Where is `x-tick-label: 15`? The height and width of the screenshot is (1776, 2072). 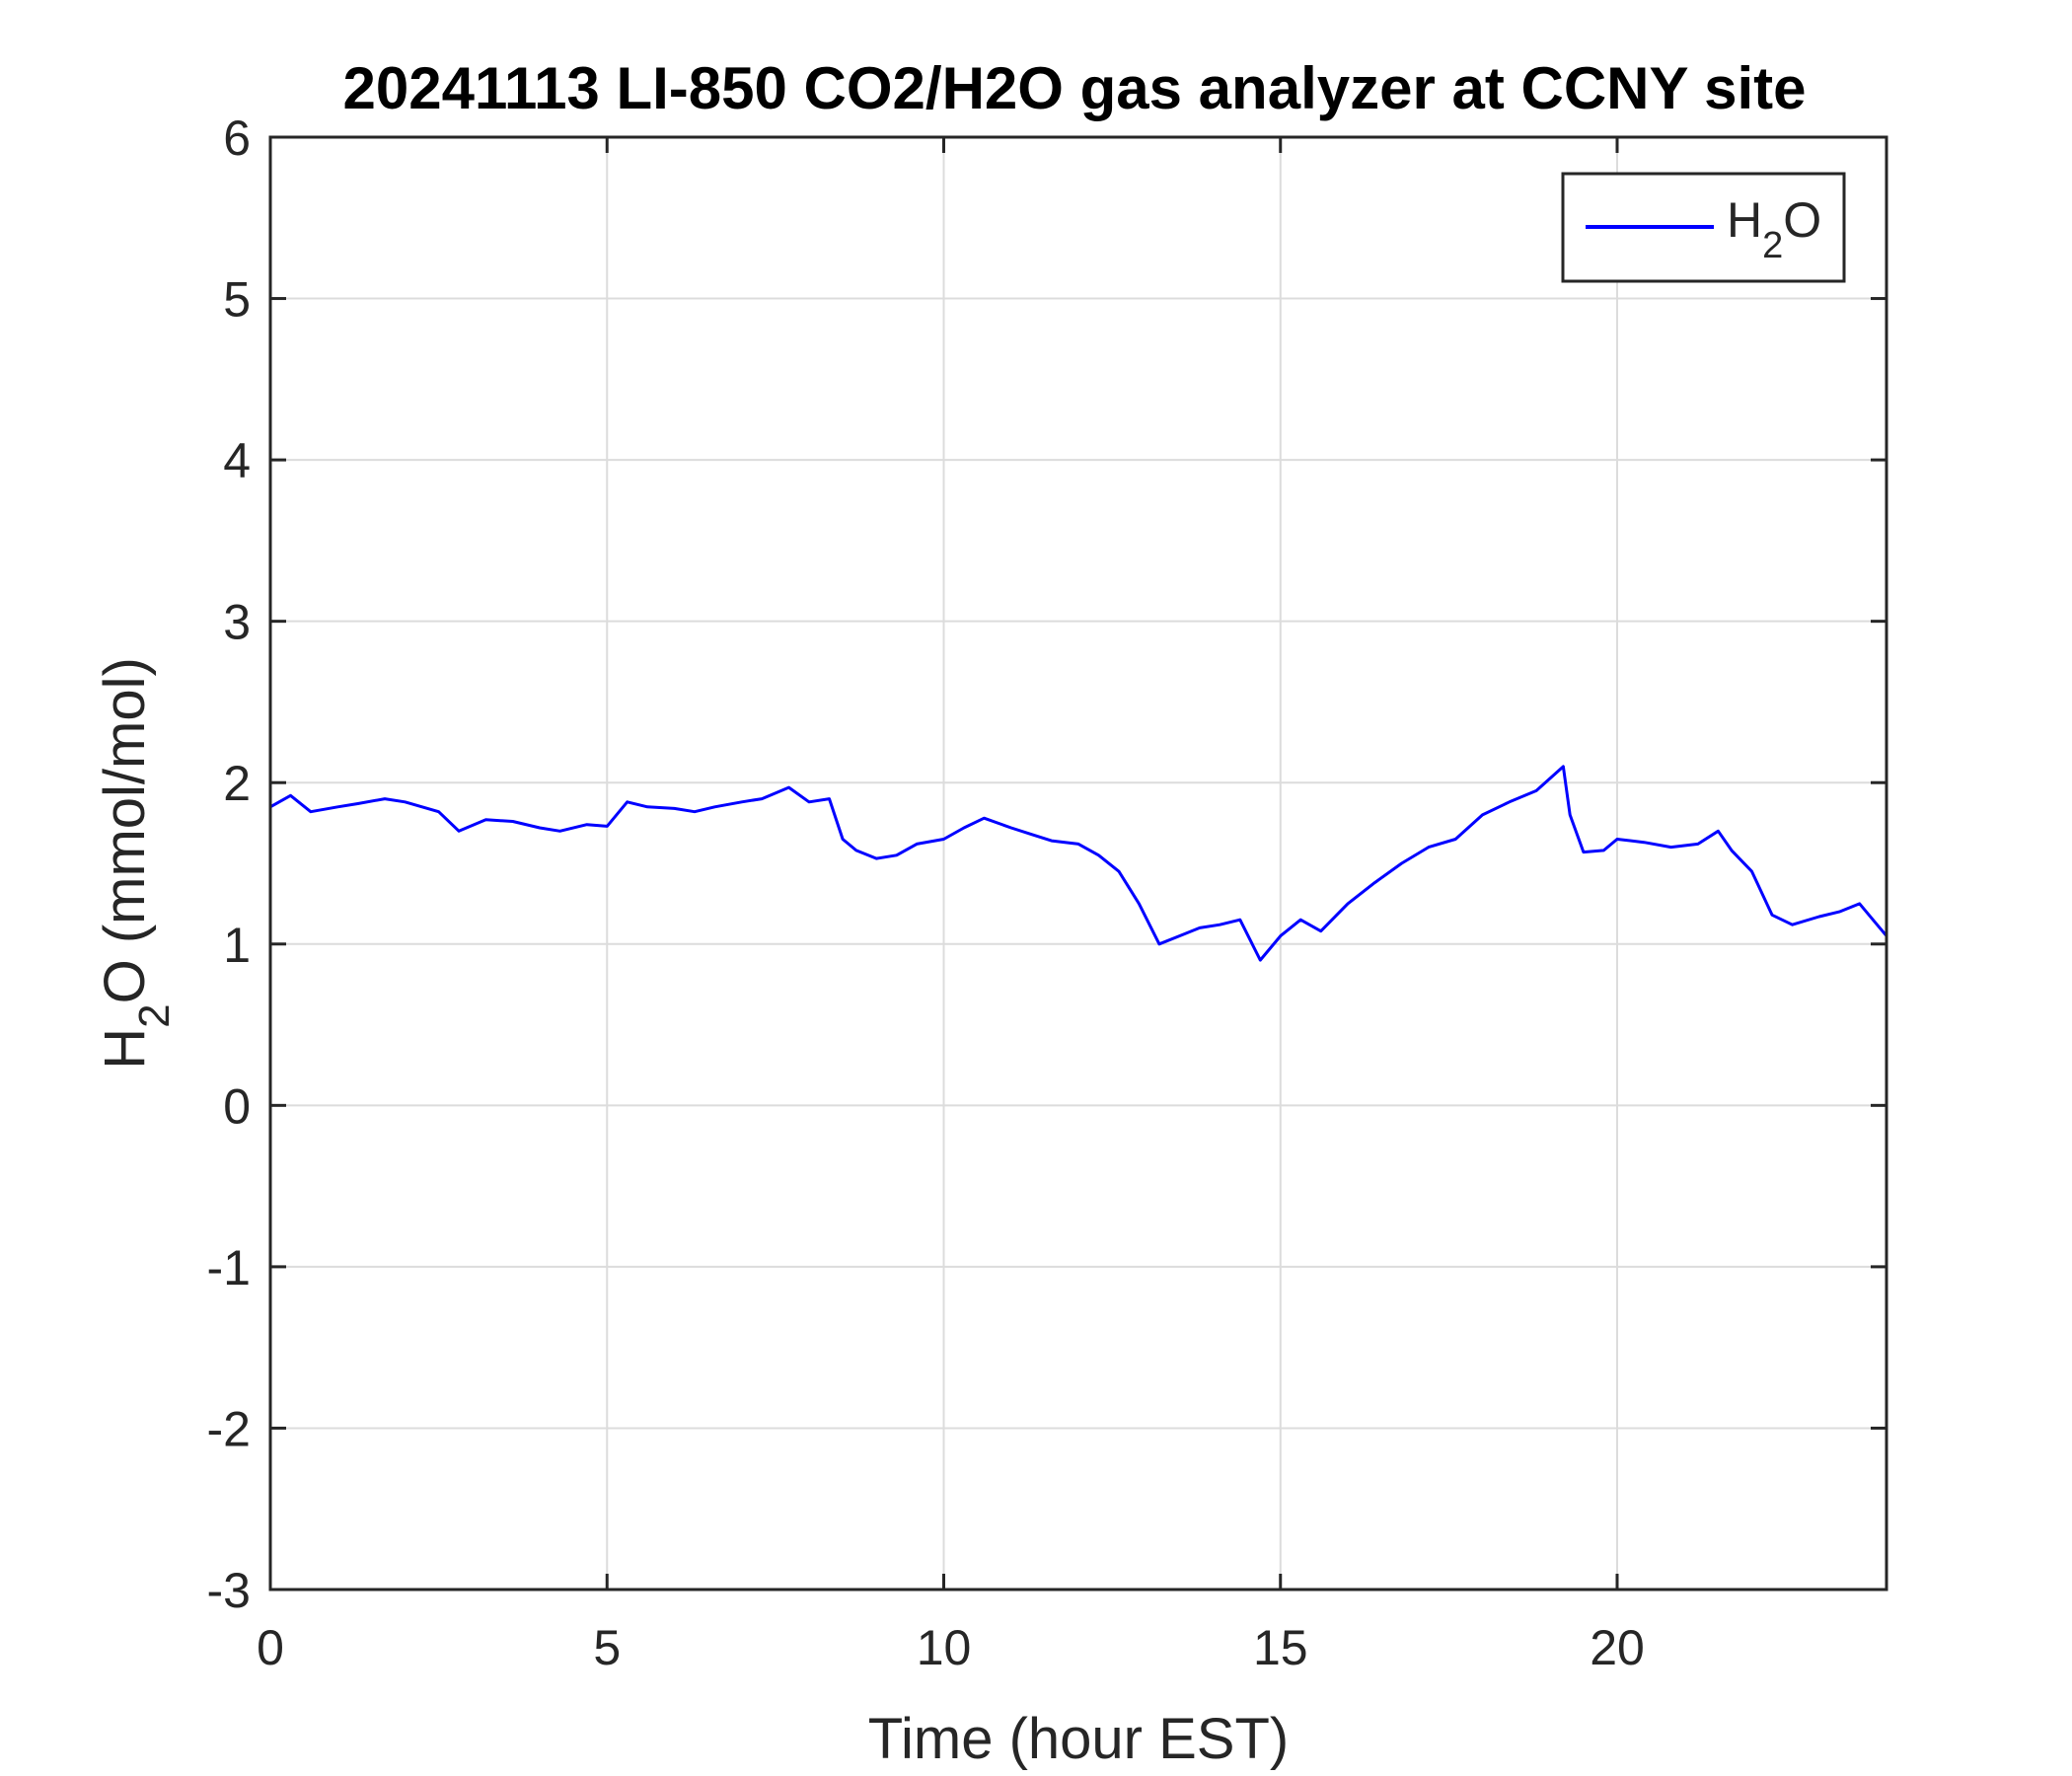 x-tick-label: 15 is located at coordinates (1281, 1647).